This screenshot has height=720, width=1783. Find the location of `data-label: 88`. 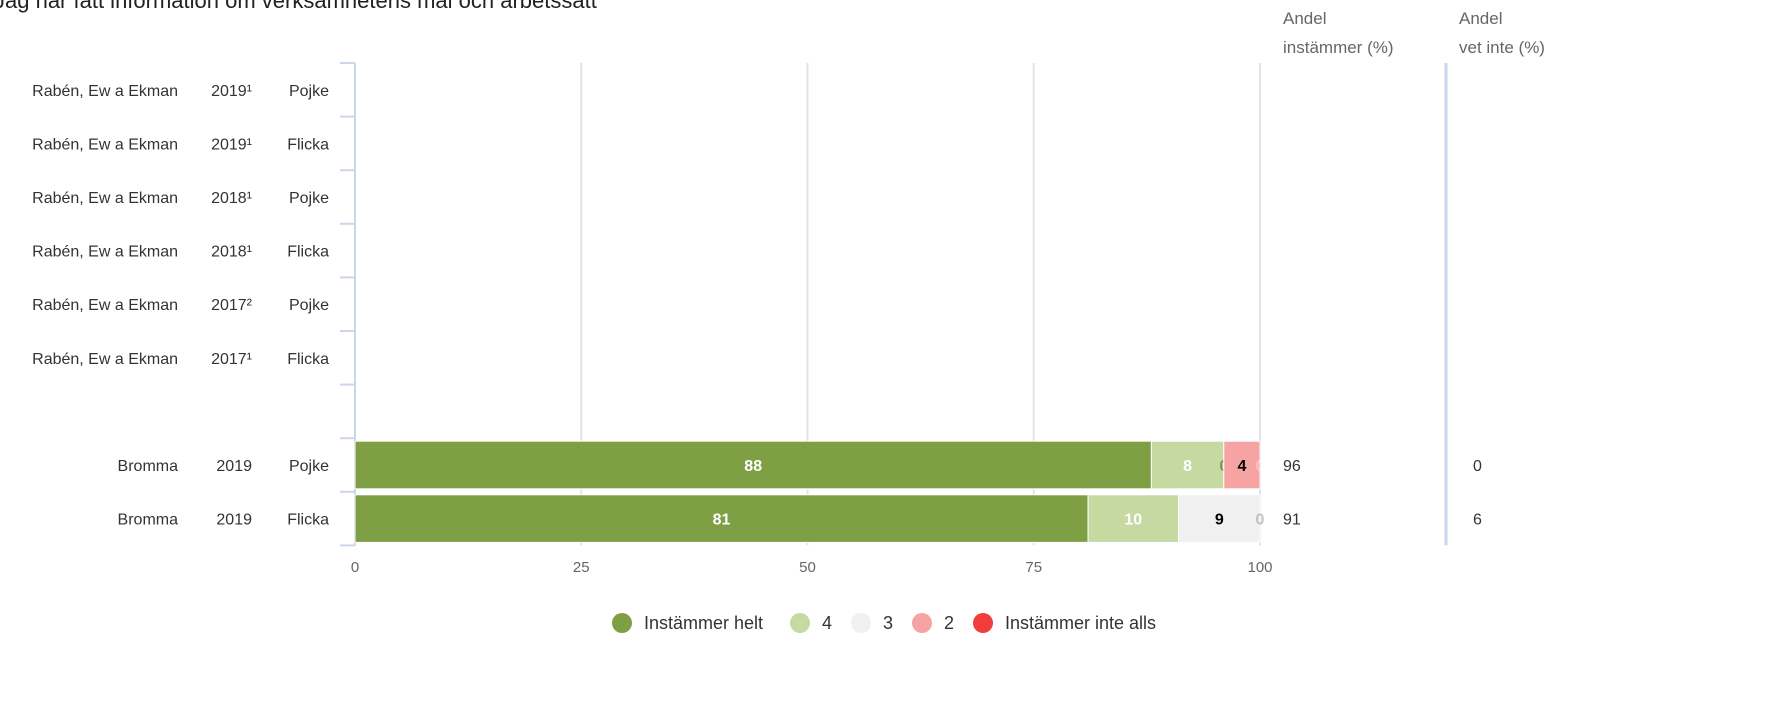

data-label: 88 is located at coordinates (753, 466).